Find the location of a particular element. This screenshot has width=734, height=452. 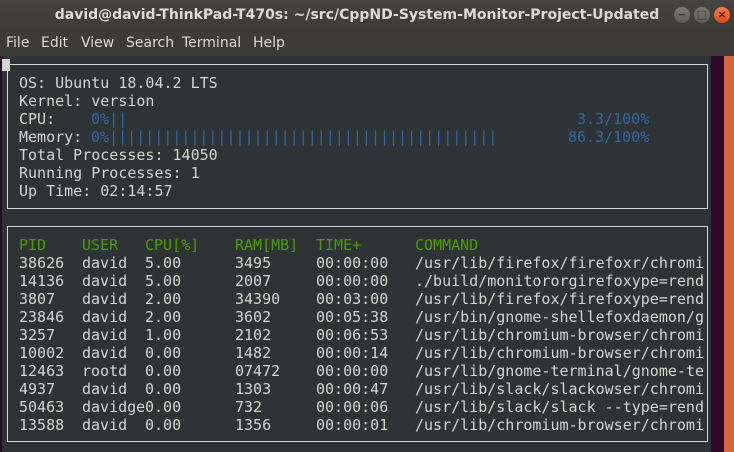

process-ram-cell: 732 is located at coordinates (249, 407).